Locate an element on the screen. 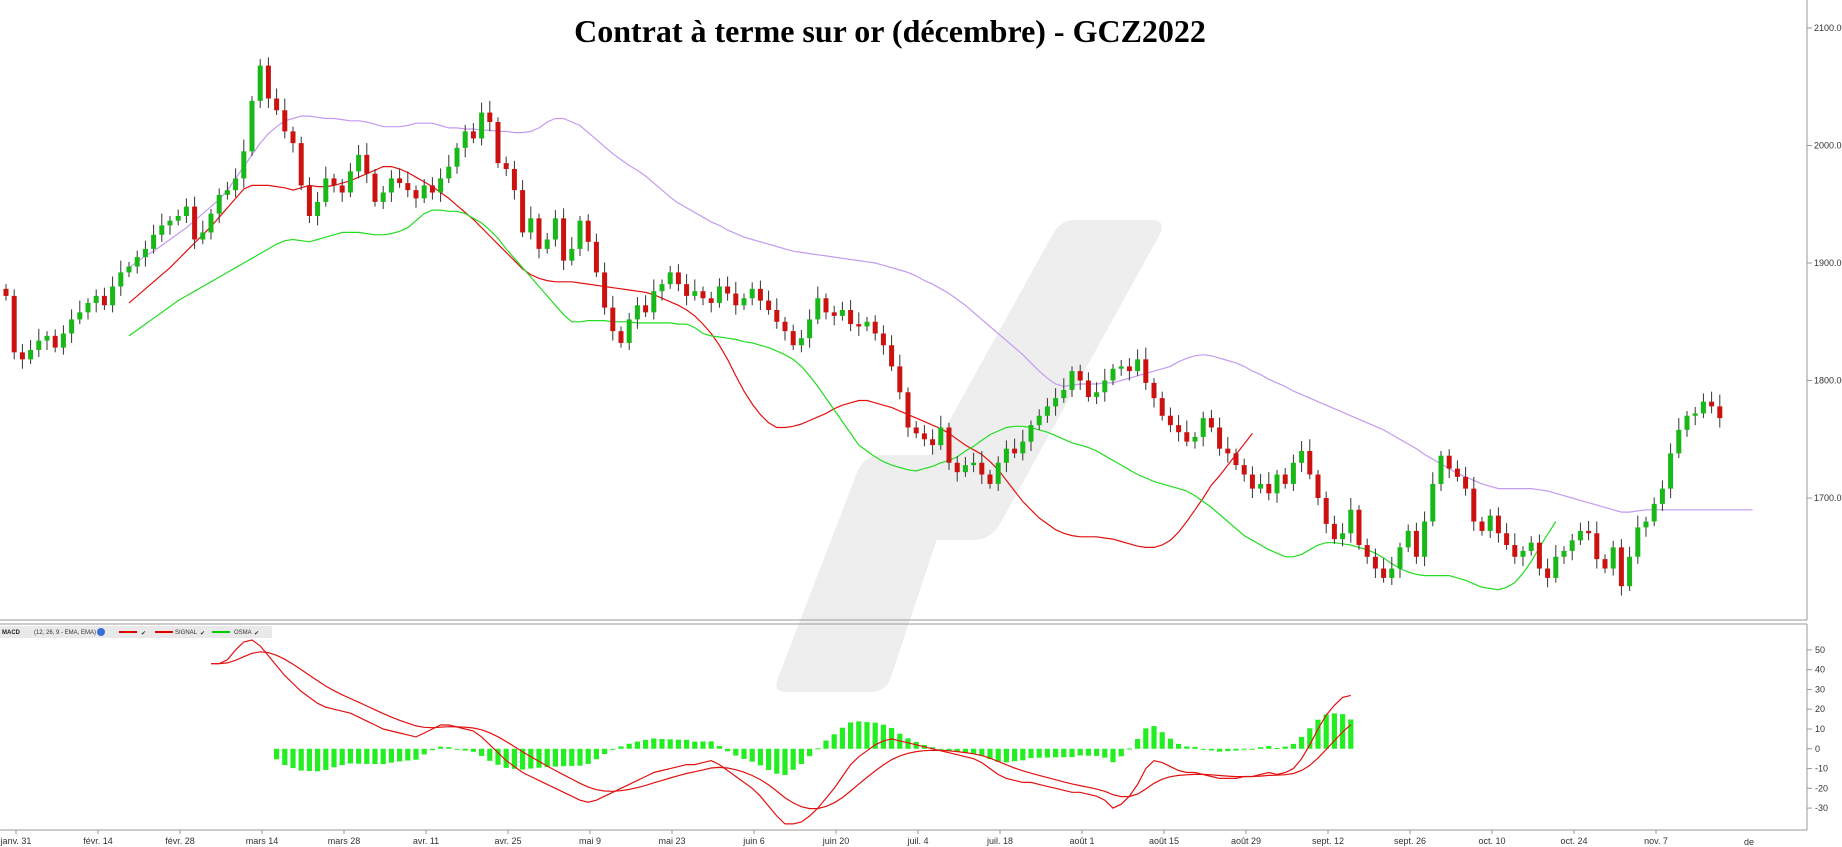  time-tick-label: mai 23 is located at coordinates (671, 841).